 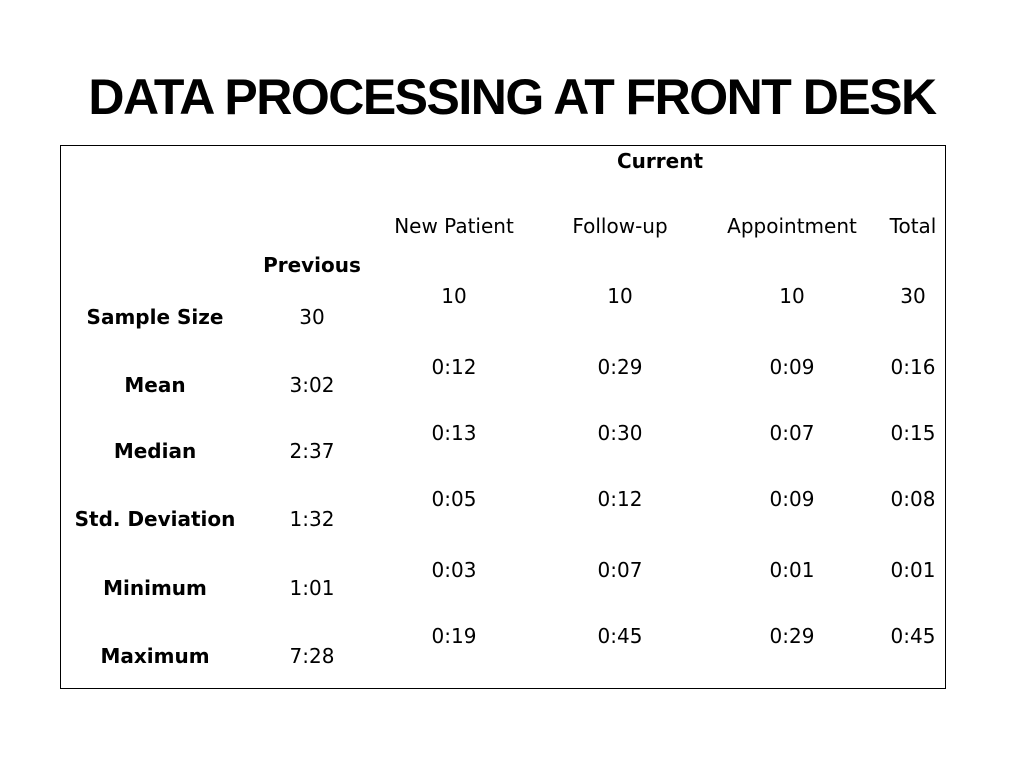 What do you see at coordinates (913, 570) in the screenshot?
I see `total-value: 0:01` at bounding box center [913, 570].